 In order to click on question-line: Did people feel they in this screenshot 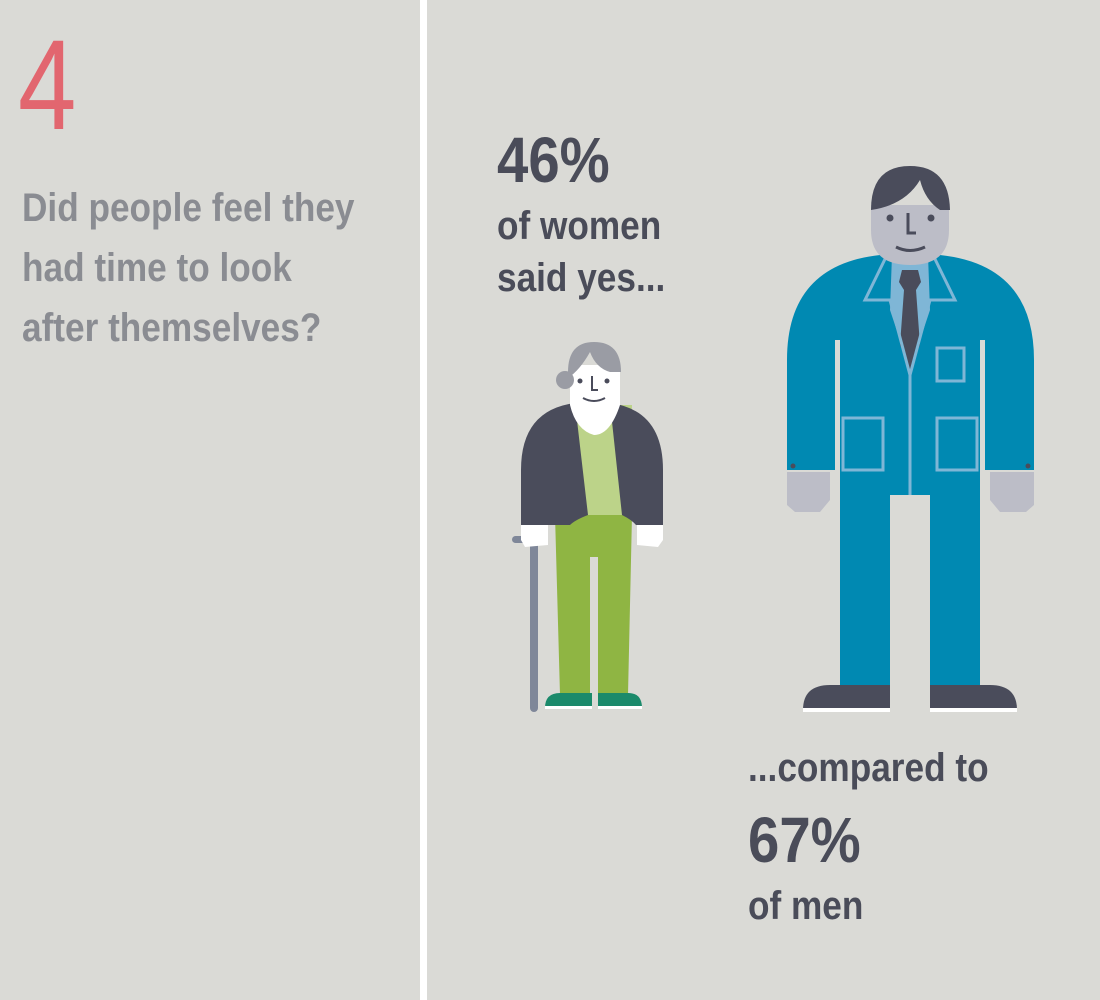, I will do `click(188, 208)`.